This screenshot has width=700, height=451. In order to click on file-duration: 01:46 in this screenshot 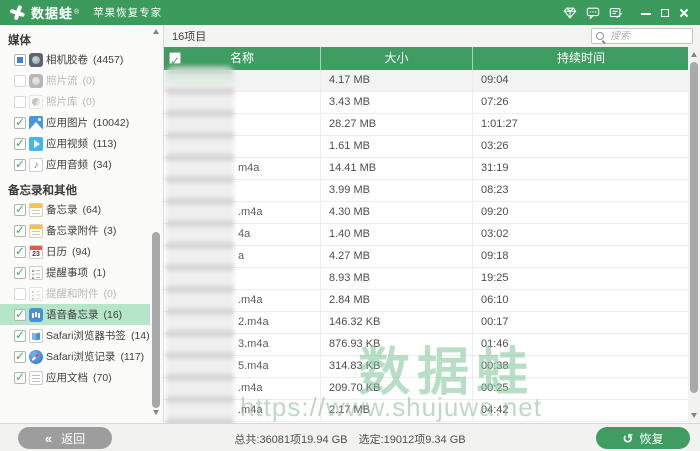, I will do `click(495, 344)`.